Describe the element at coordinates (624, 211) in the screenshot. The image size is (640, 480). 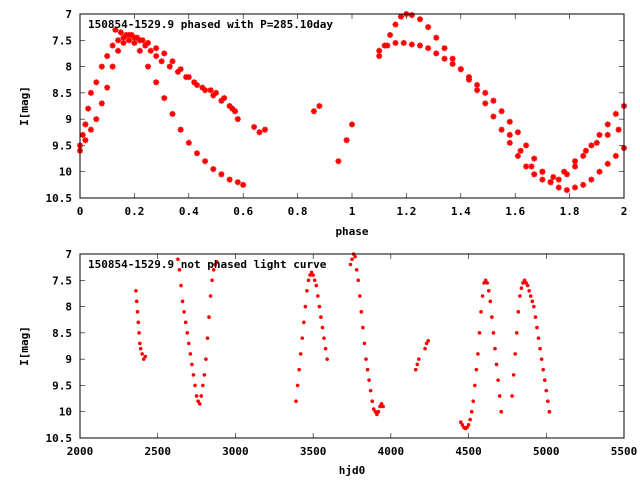
I see `x-tick-label: 2` at that location.